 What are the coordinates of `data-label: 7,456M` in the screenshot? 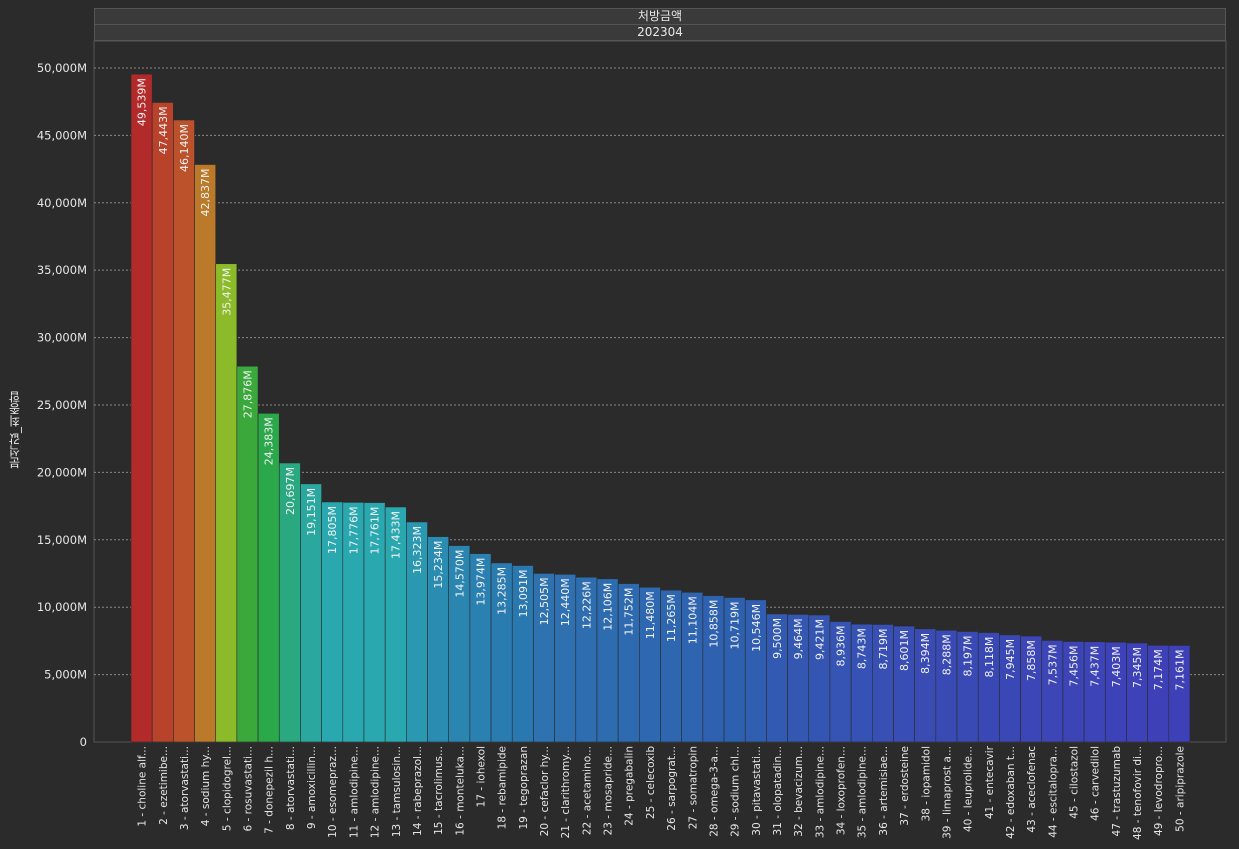 It's located at (1074, 665).